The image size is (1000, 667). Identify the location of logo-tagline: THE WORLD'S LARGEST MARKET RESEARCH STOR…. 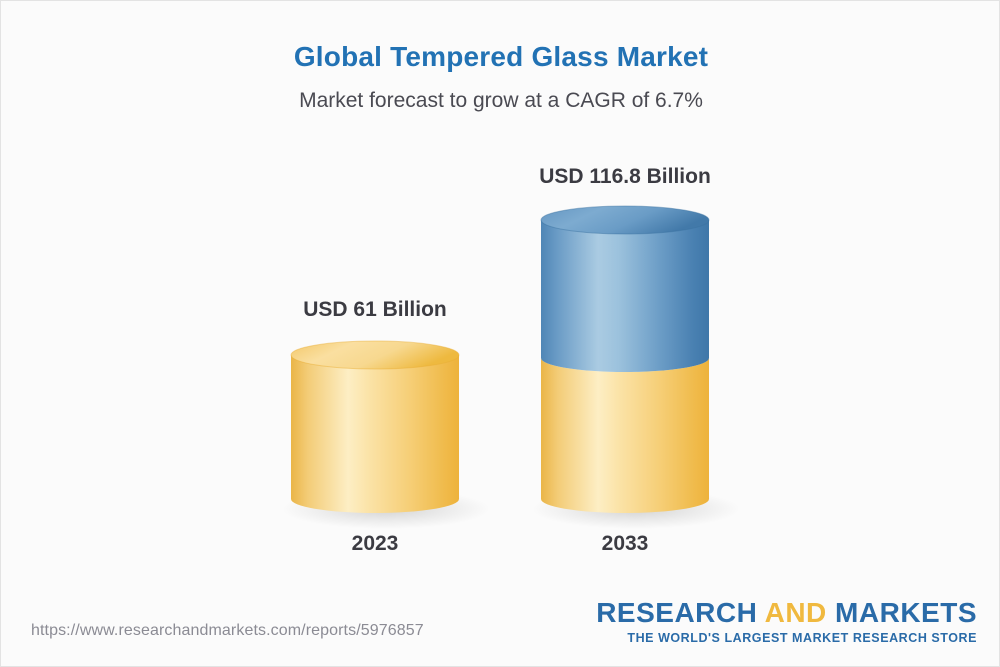
(802, 638).